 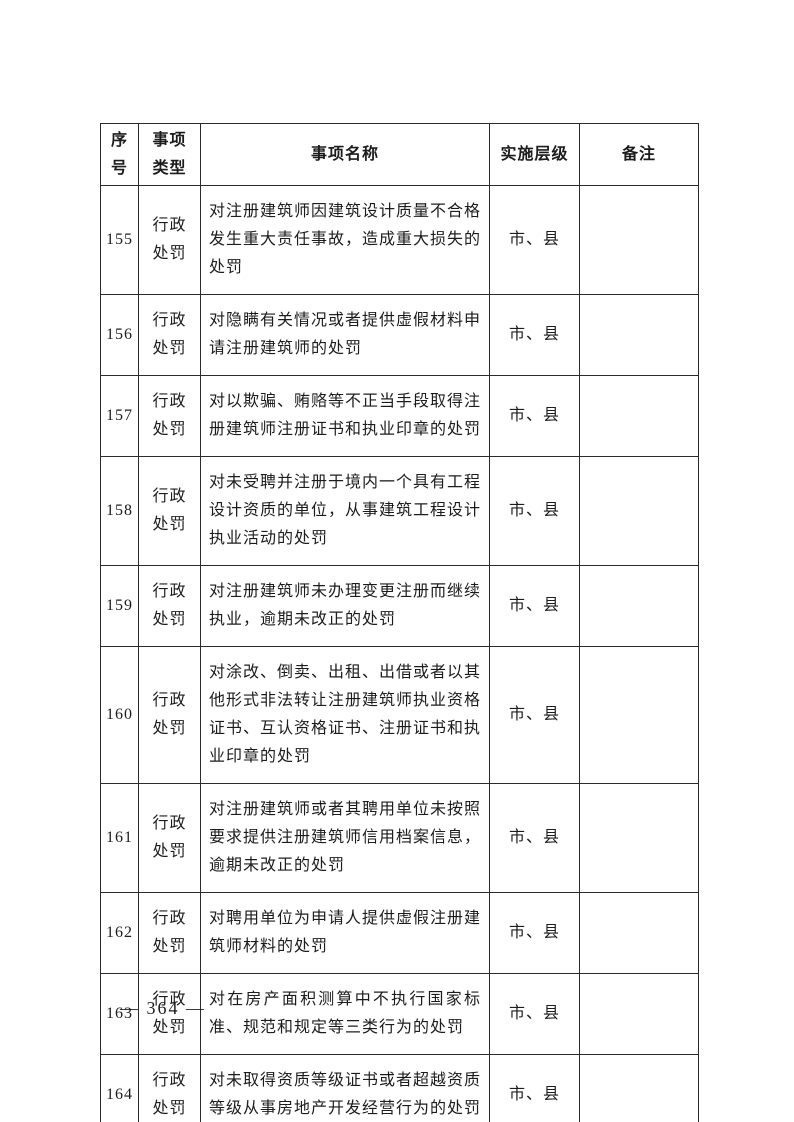 I want to click on row-item-name: 对隐瞒有关情况或者提供虚假材料申请注册建筑师的处罚, so click(x=345, y=335).